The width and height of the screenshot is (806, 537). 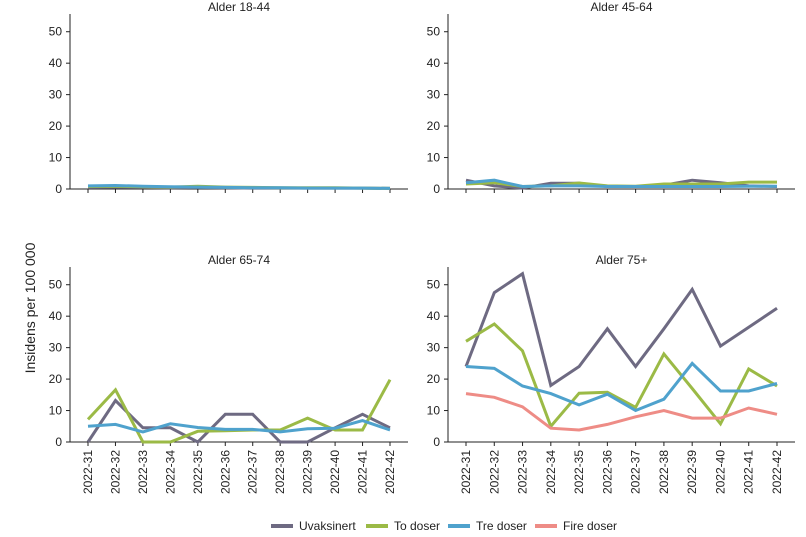 I want to click on legend-label-tre-doser: Tre doser, so click(x=501, y=526).